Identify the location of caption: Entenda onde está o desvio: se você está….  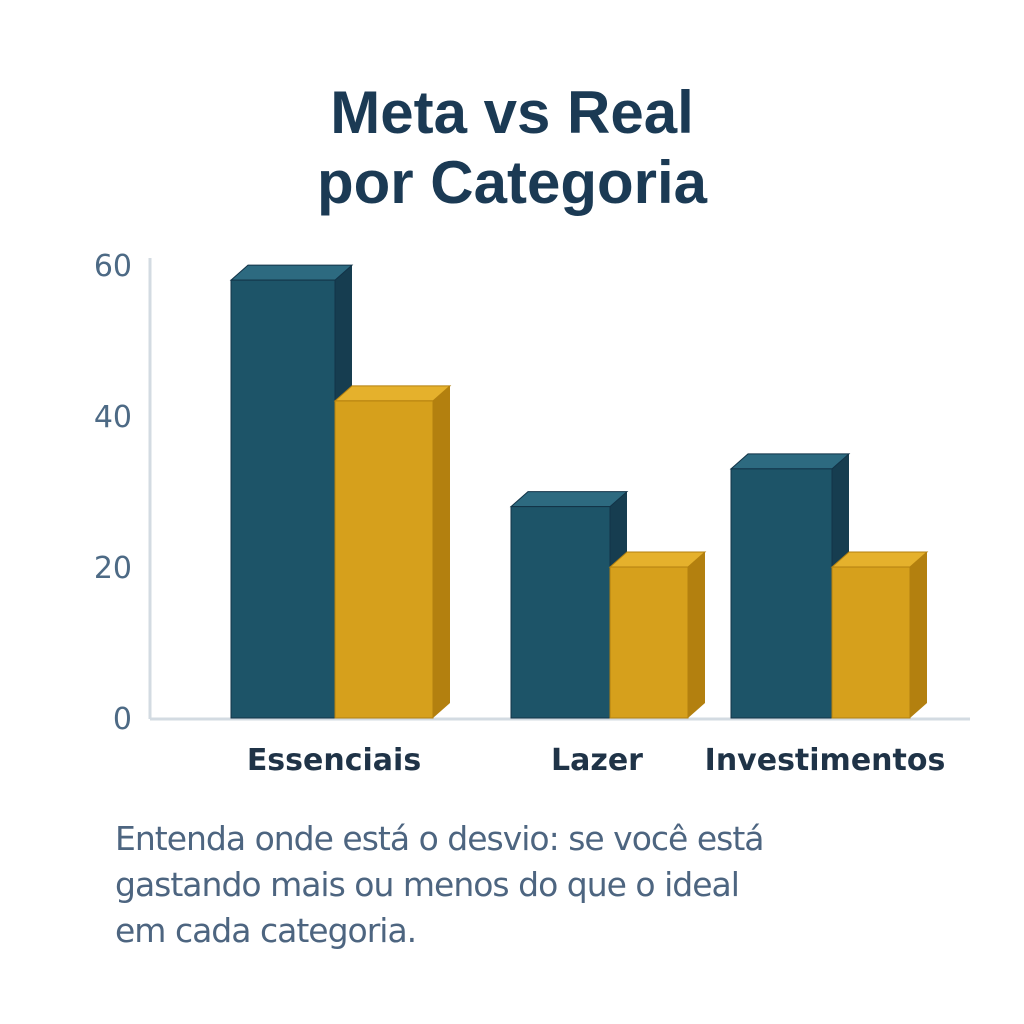
(475, 885).